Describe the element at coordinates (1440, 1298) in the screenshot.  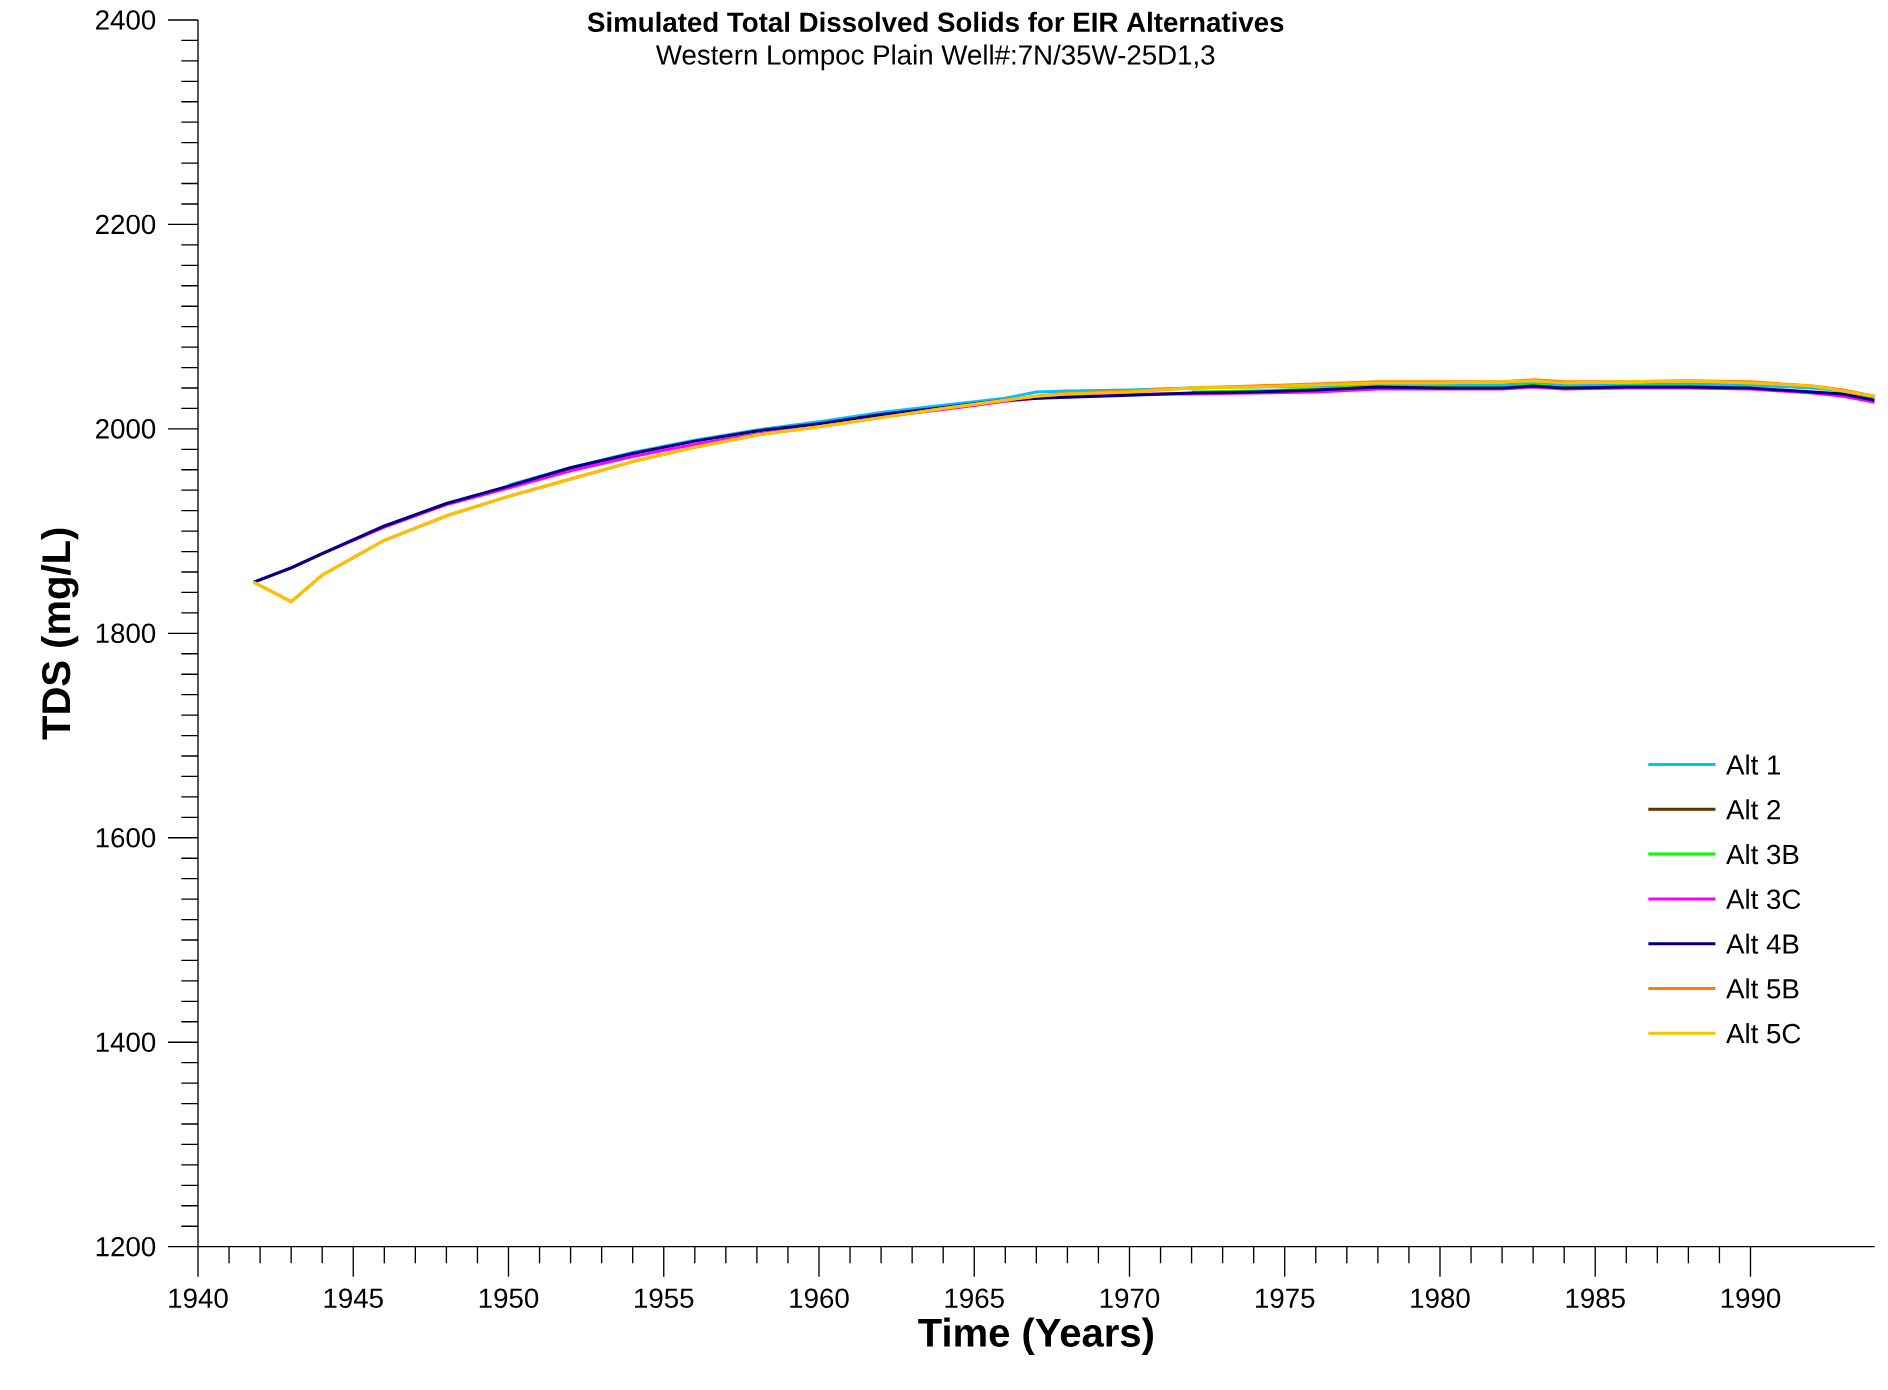
I see `x-tick-label: 1980` at that location.